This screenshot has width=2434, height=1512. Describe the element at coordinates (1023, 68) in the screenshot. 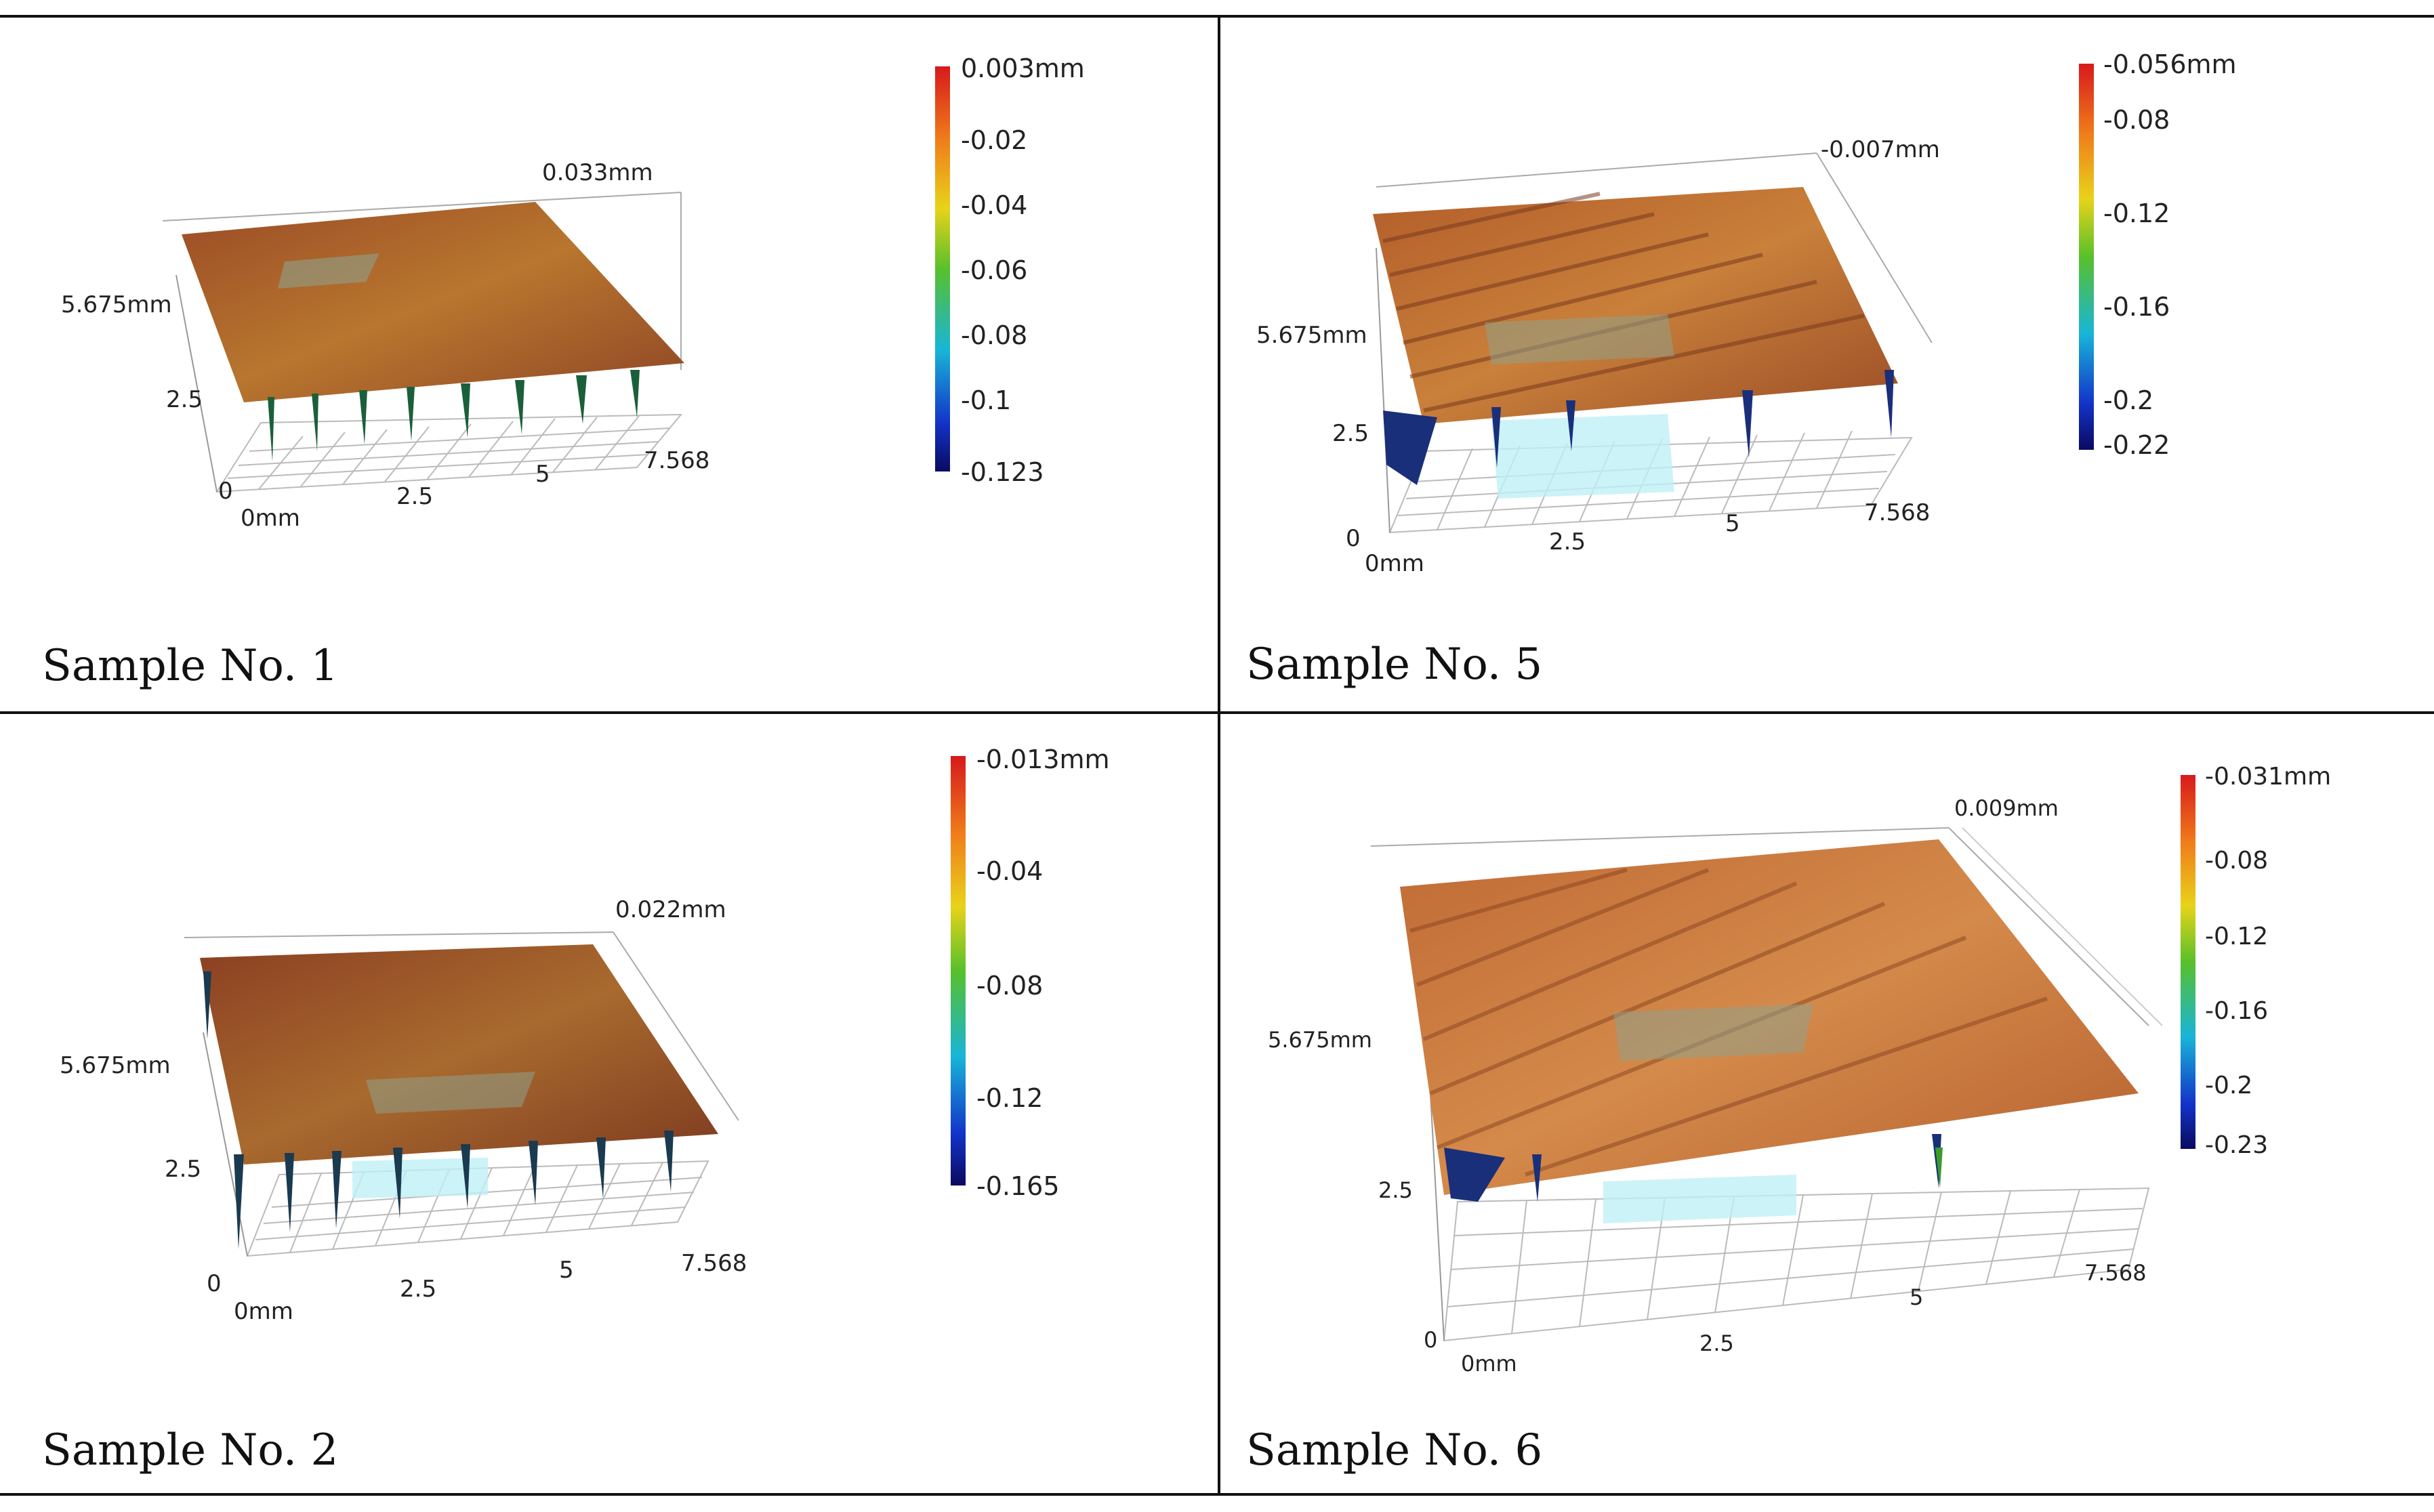

I see `colorbar-max-label: 0.003mm` at that location.